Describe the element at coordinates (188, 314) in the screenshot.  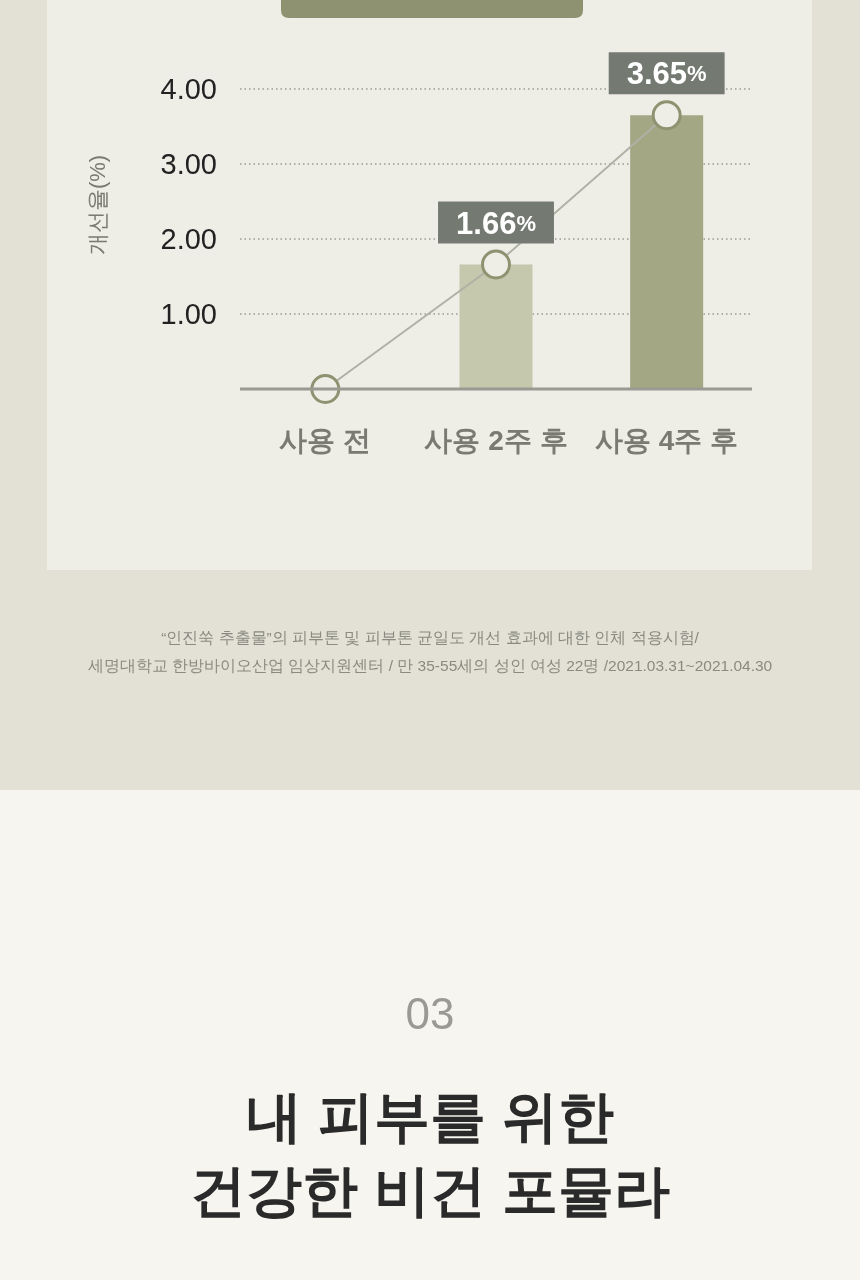
I see `y-tick-label: 1.00` at that location.